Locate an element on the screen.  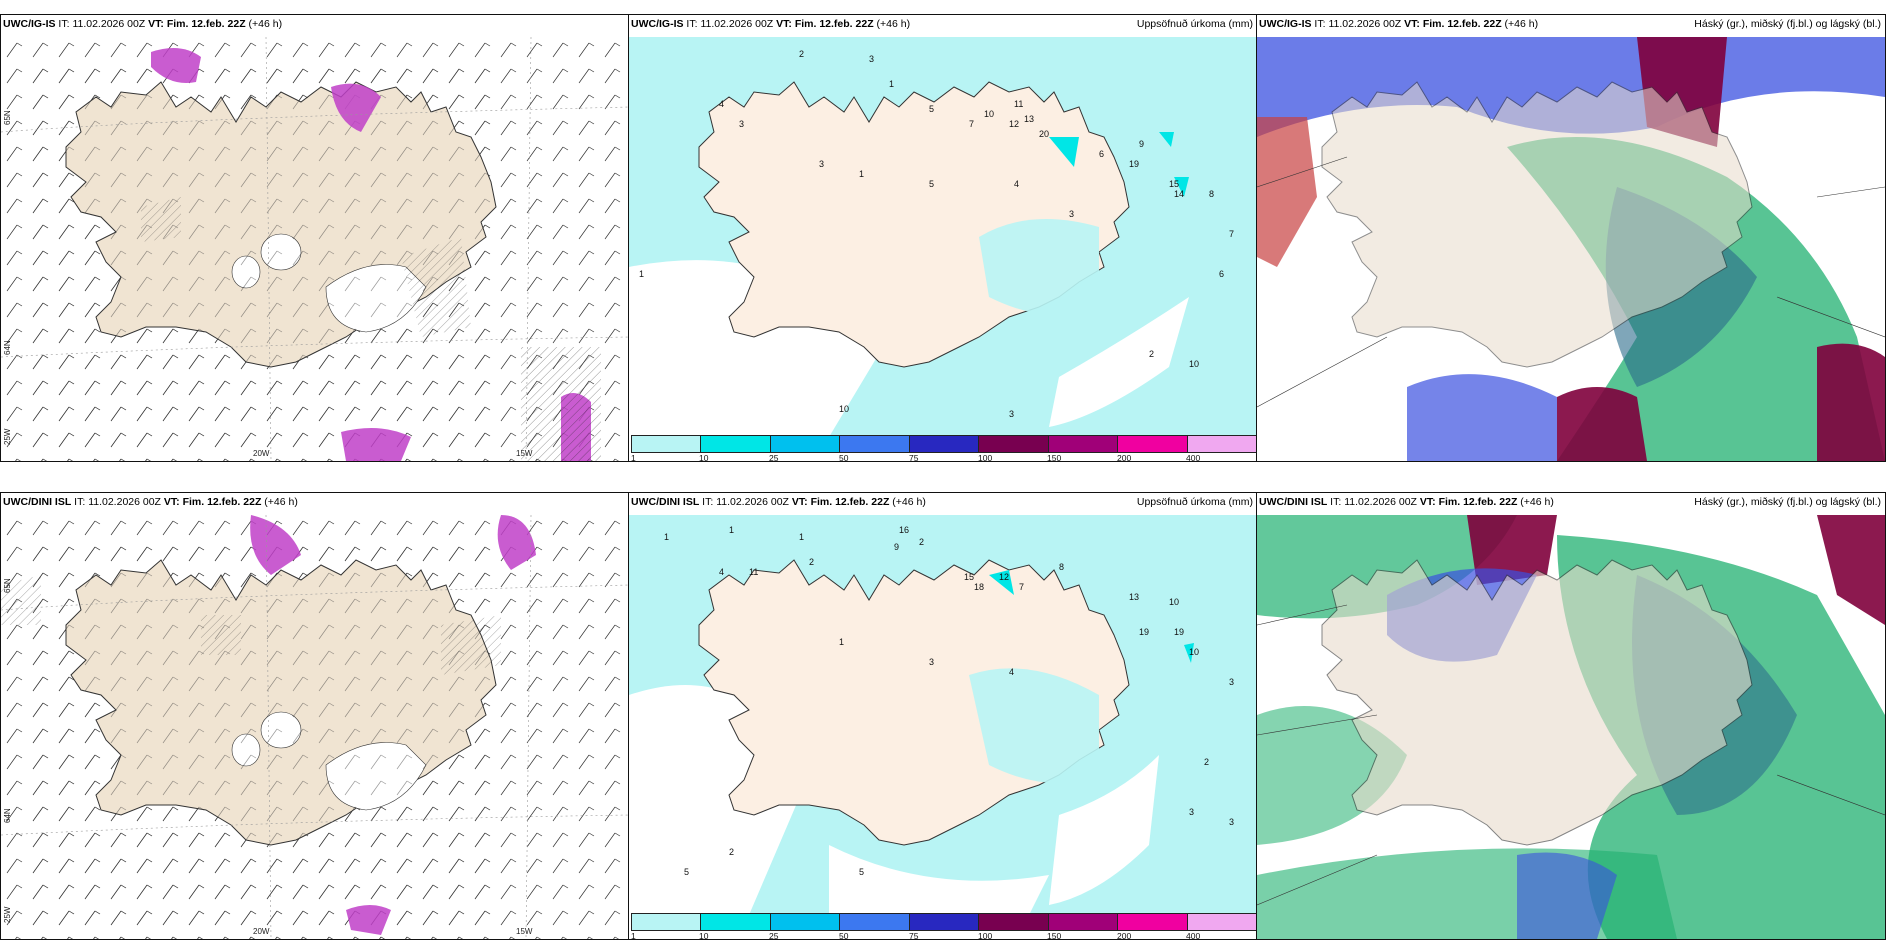
colorbar-label: 75 is located at coordinates (914, 935).